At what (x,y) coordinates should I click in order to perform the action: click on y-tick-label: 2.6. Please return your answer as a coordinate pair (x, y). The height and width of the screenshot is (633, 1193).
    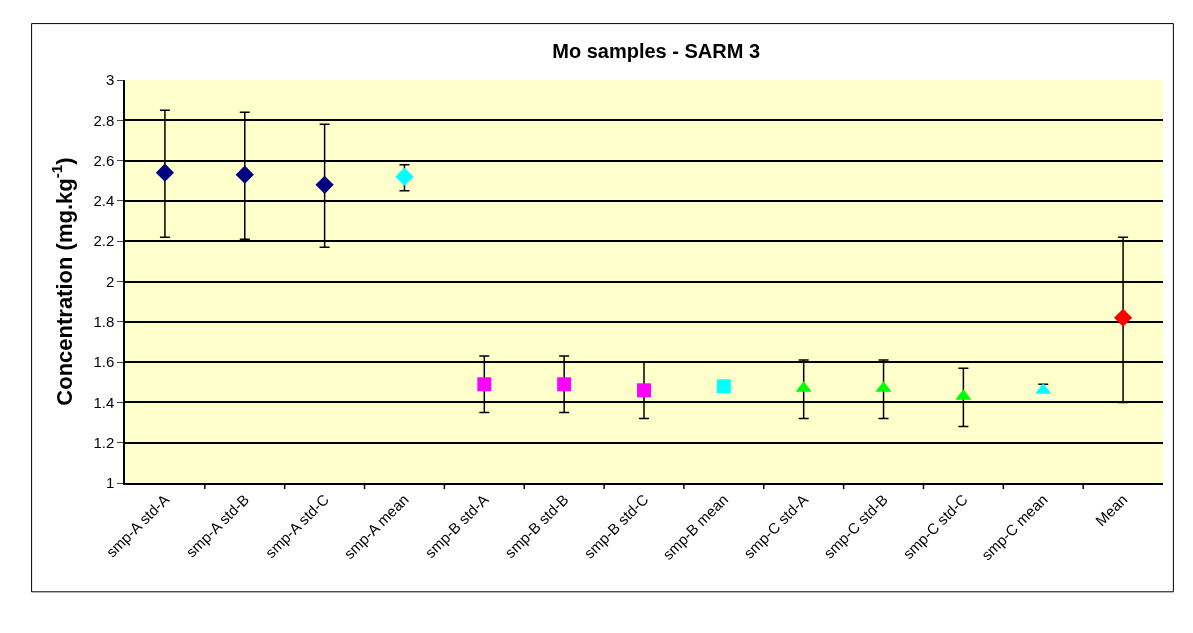
    Looking at the image, I should click on (104, 160).